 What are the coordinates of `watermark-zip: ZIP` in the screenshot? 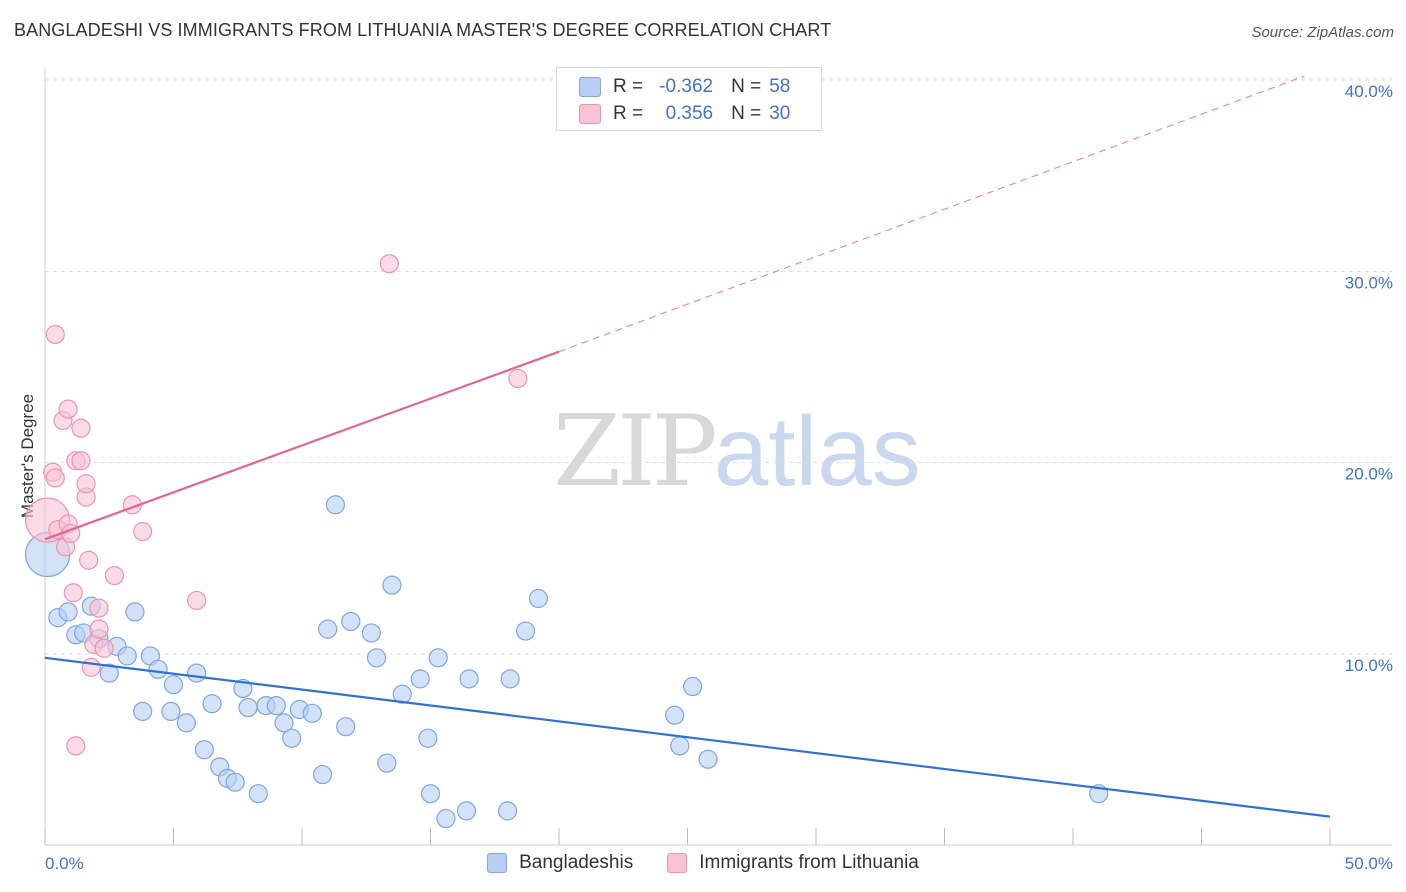 It's located at (635, 452).